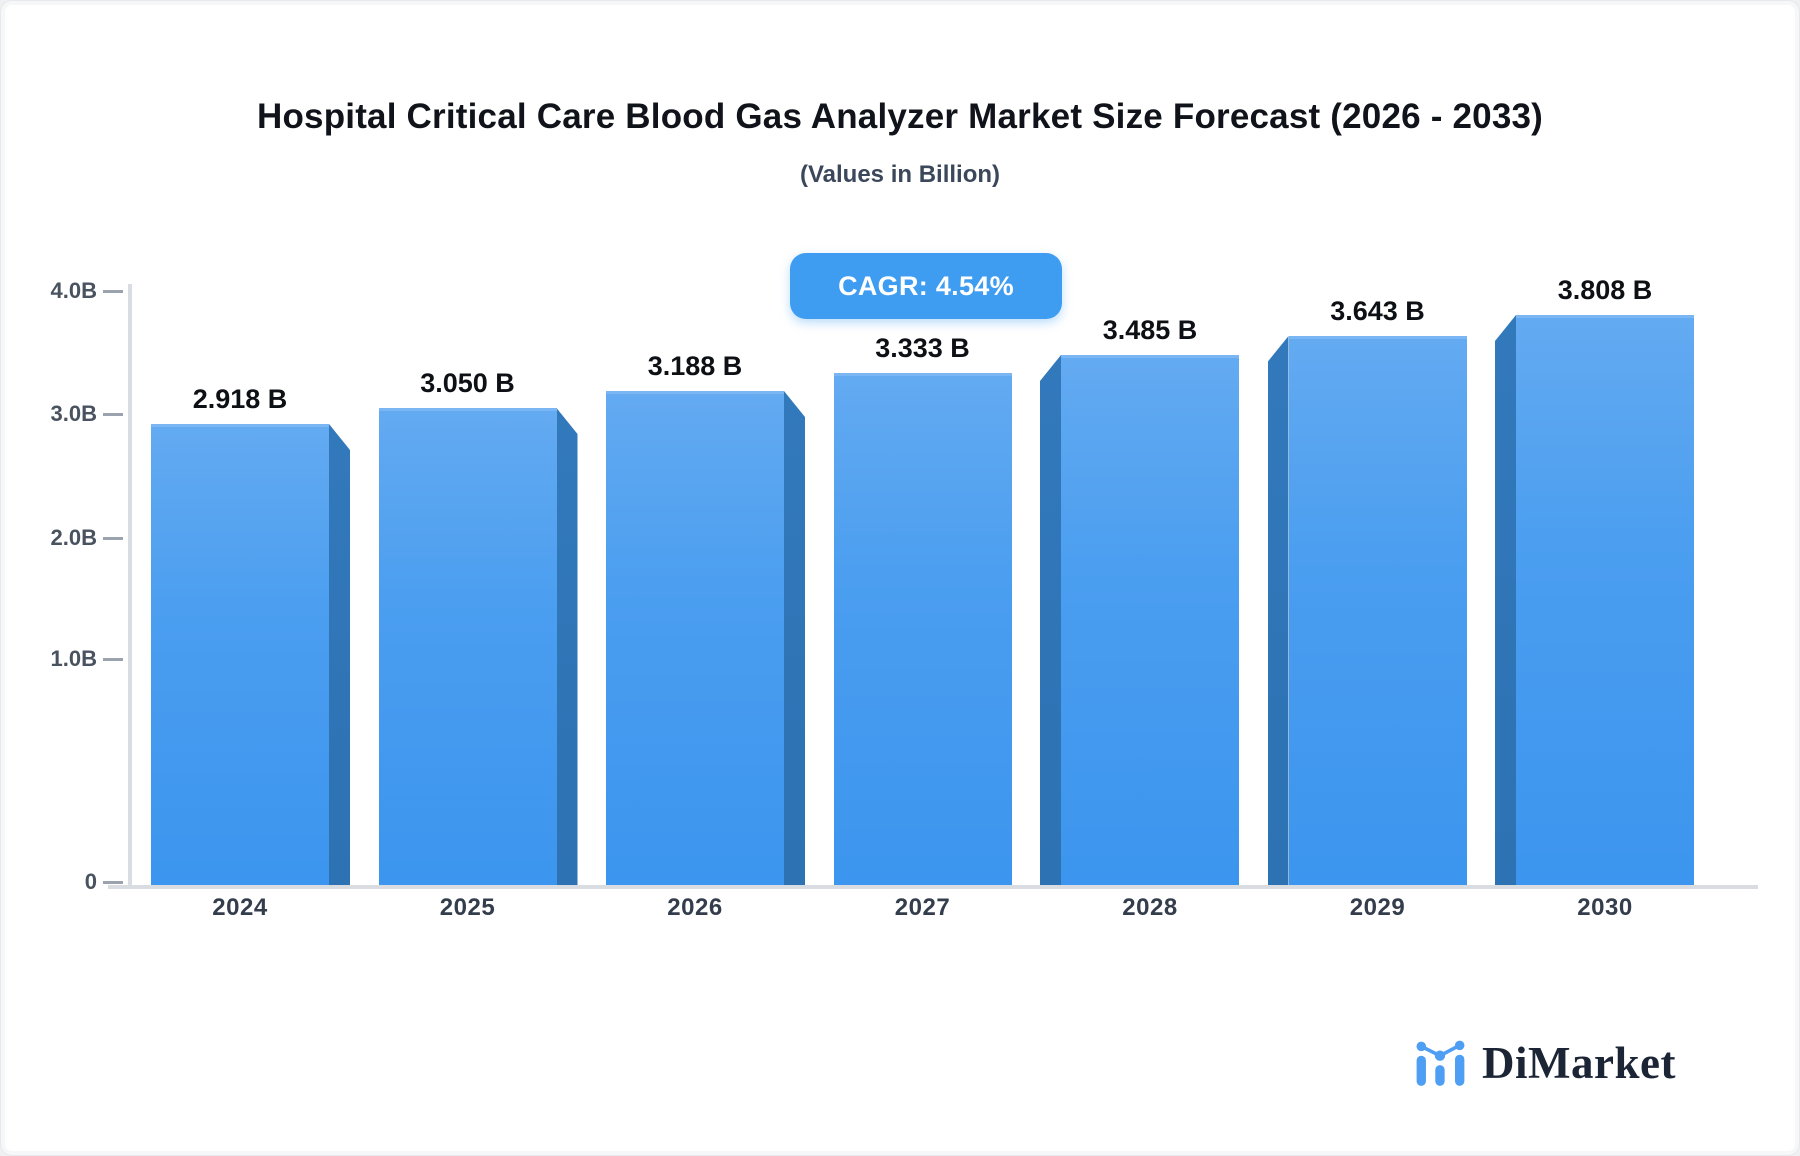 The width and height of the screenshot is (1800, 1156). Describe the element at coordinates (1605, 290) in the screenshot. I see `bar-value-label: 3.808 B` at that location.